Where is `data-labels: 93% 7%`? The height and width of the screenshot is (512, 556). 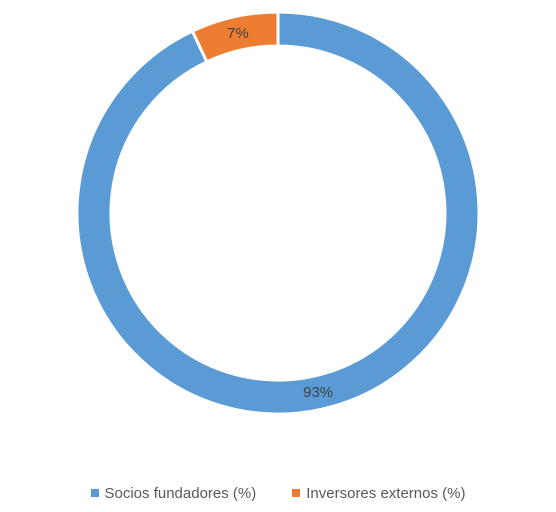
data-labels: 93% 7% is located at coordinates (280, 213).